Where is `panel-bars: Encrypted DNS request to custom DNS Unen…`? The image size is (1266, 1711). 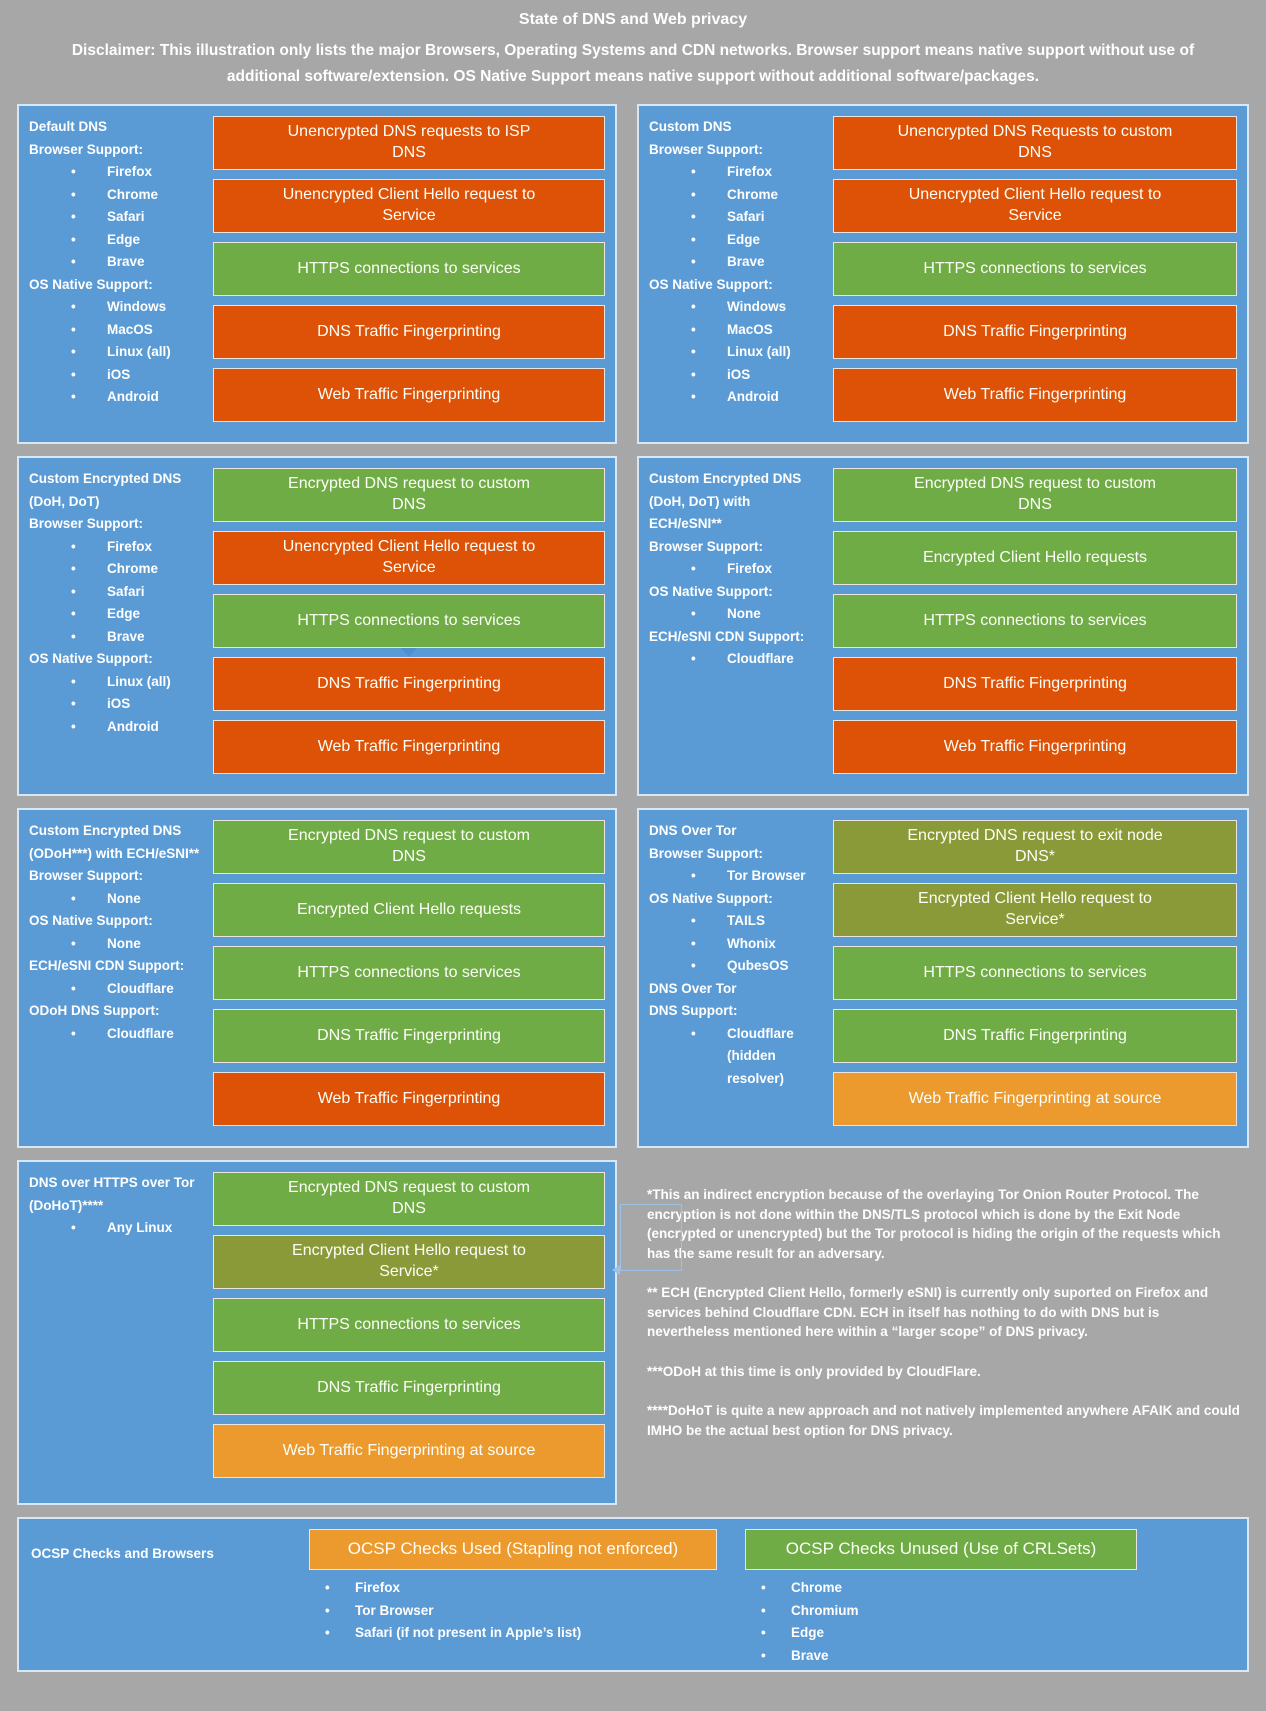 panel-bars: Encrypted DNS request to custom DNS Unen… is located at coordinates (409, 626).